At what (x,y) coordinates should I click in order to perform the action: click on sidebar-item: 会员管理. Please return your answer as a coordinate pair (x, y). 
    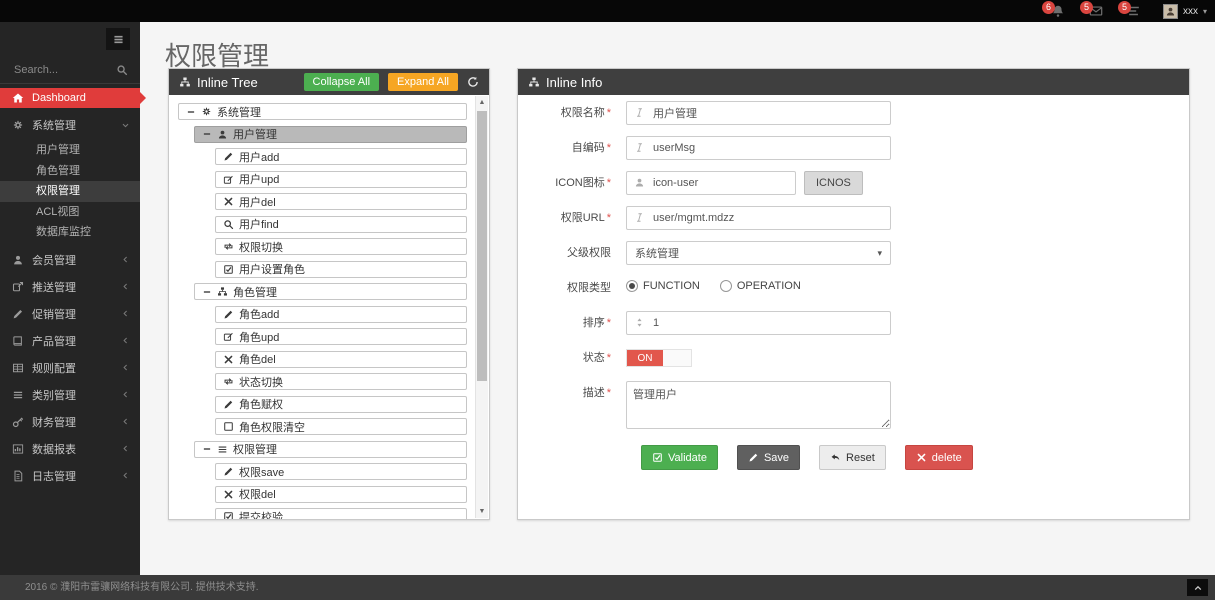
    Looking at the image, I should click on (70, 260).